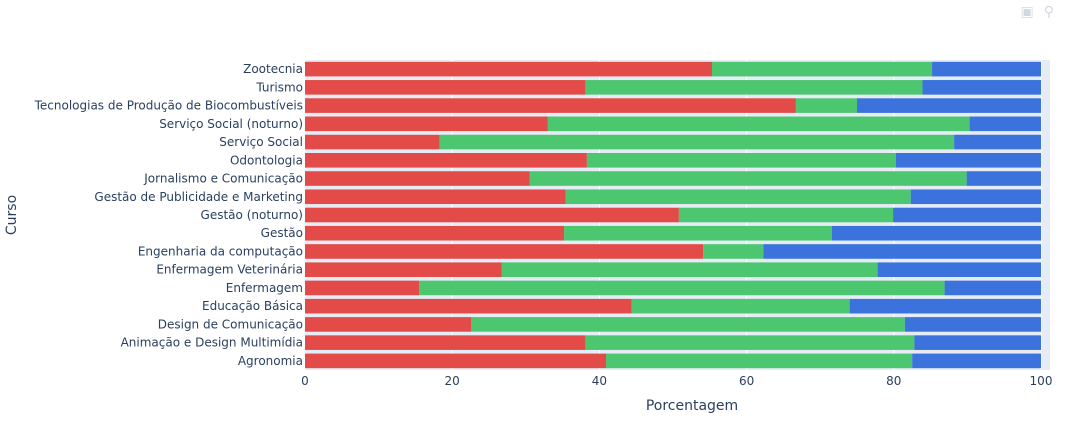  What do you see at coordinates (279, 87) in the screenshot?
I see `y-tick-label: Turismo` at bounding box center [279, 87].